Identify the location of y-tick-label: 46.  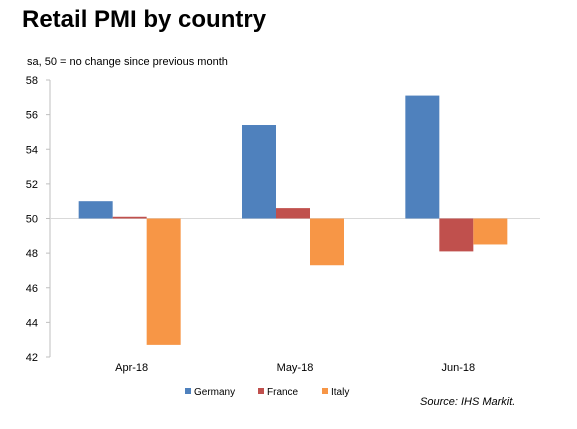
(32, 289).